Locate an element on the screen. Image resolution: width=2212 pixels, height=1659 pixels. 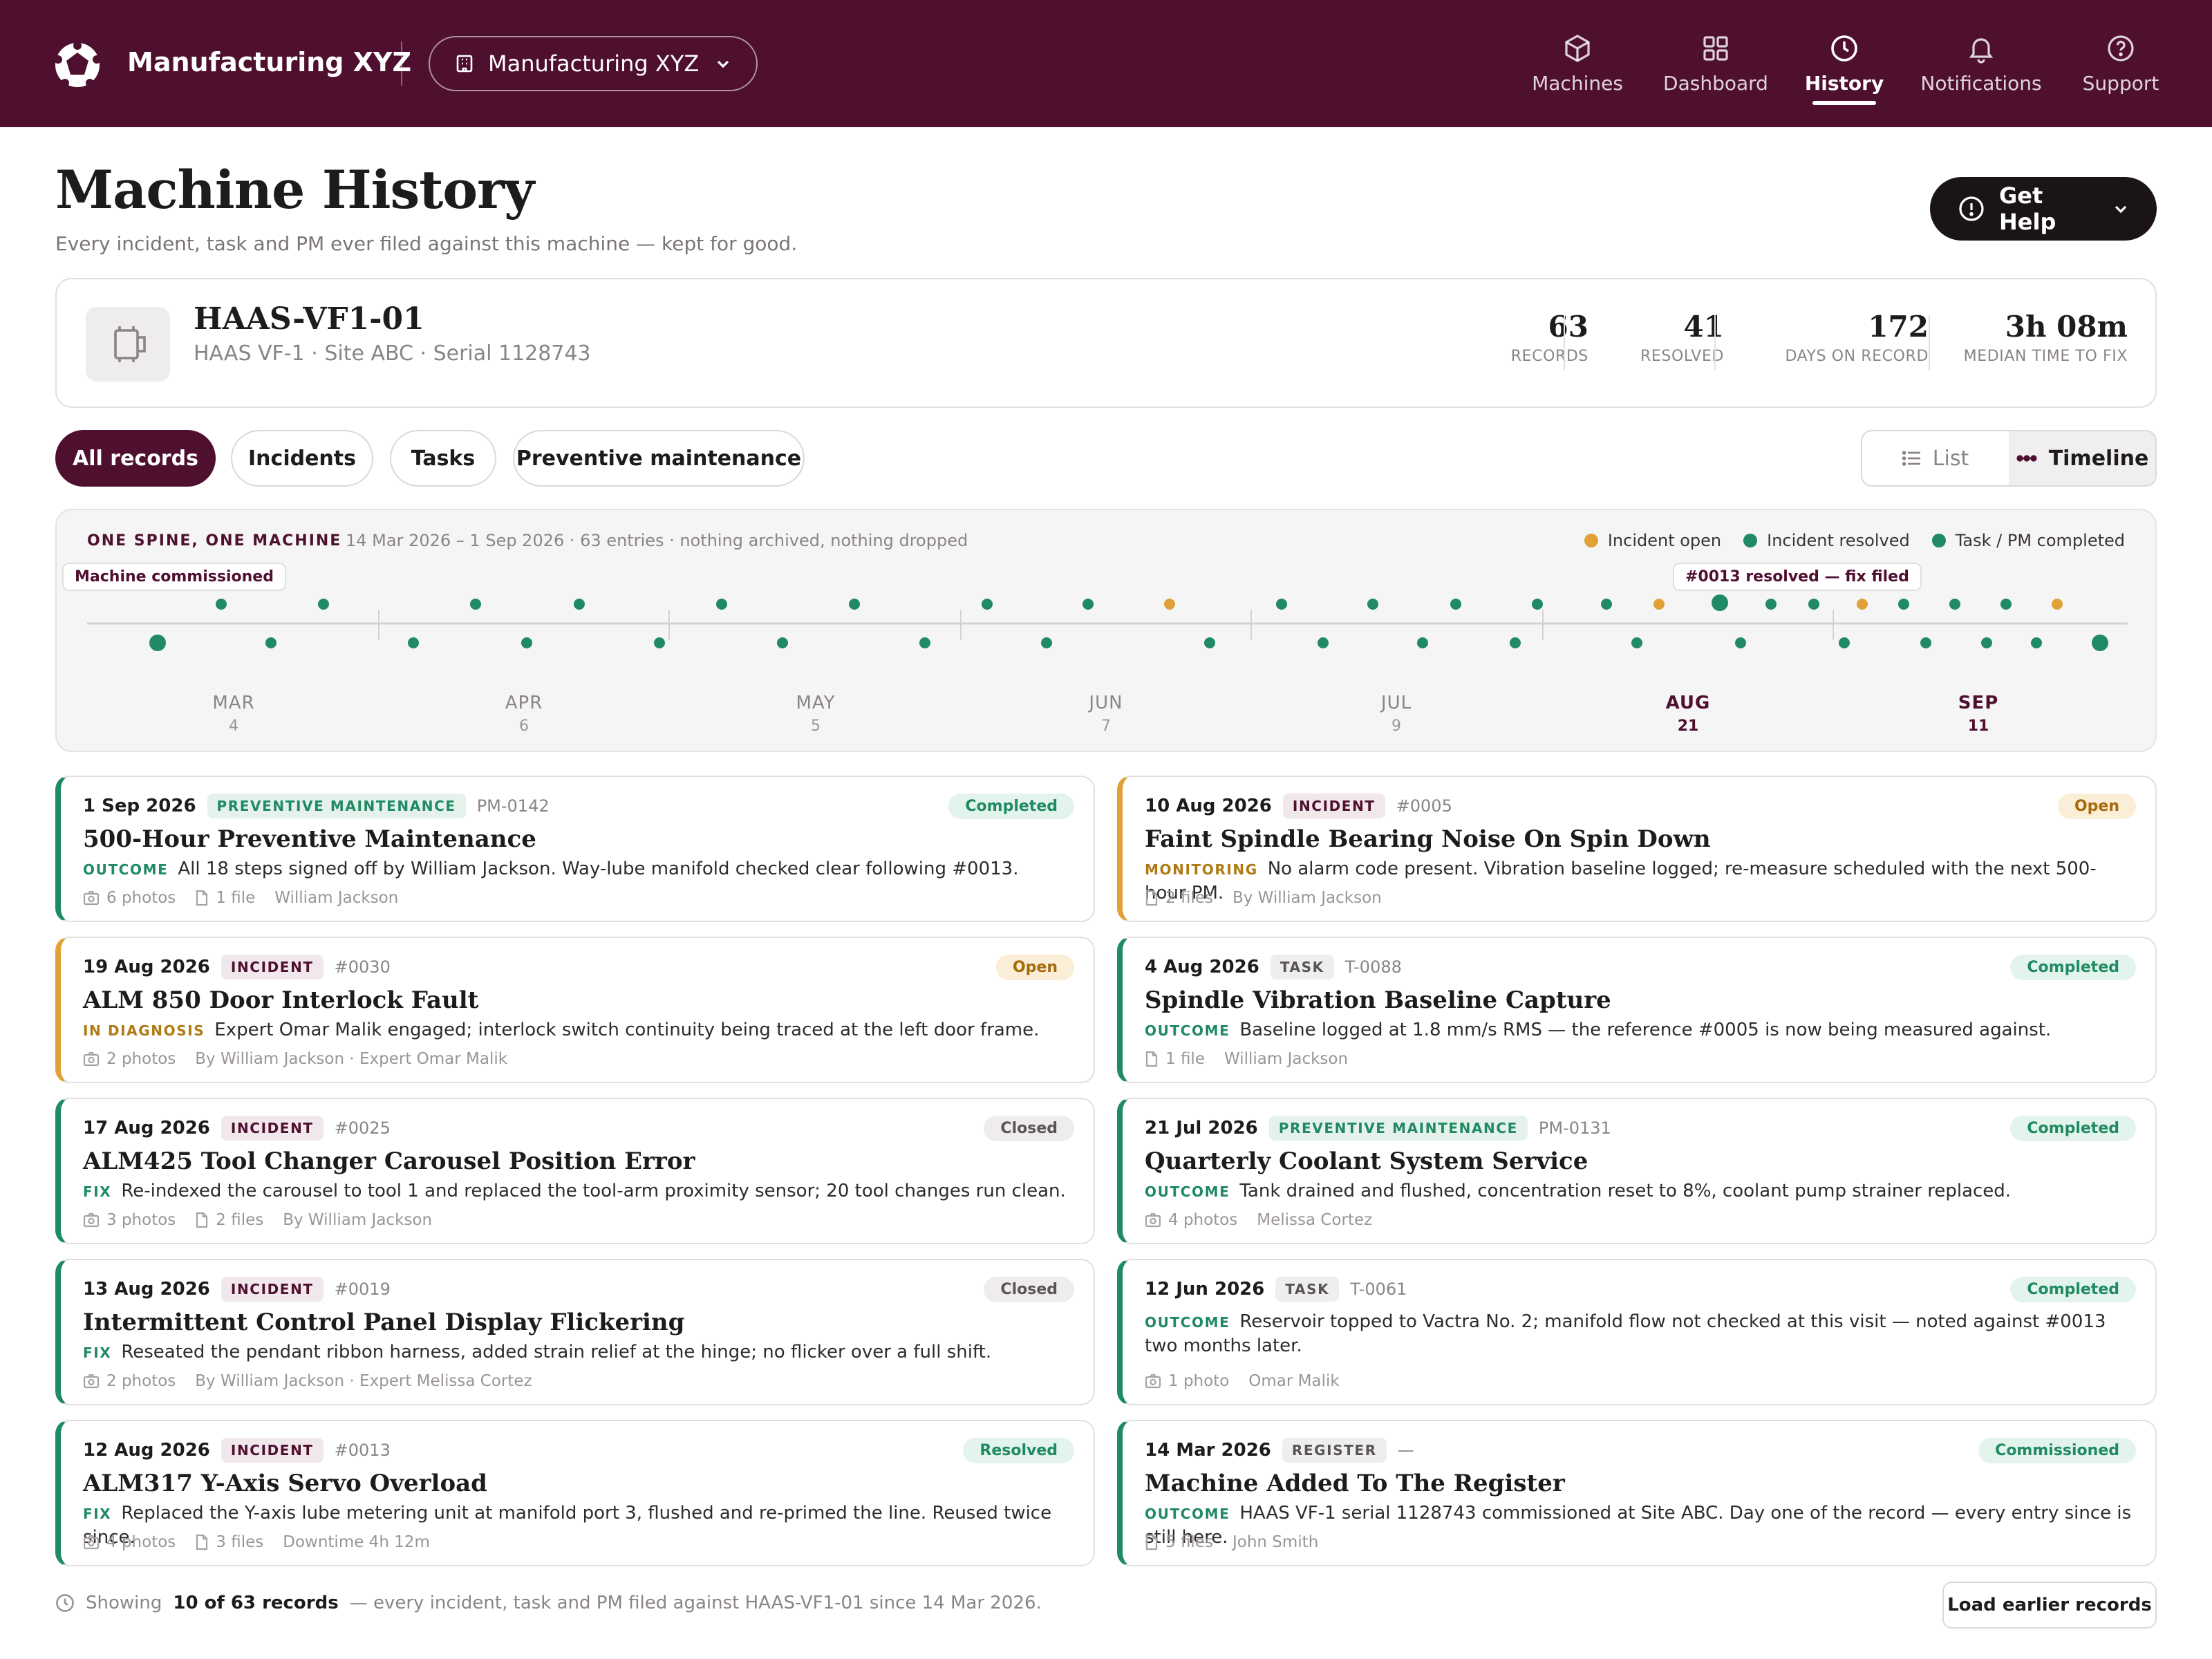
record-code: — is located at coordinates (1405, 1450).